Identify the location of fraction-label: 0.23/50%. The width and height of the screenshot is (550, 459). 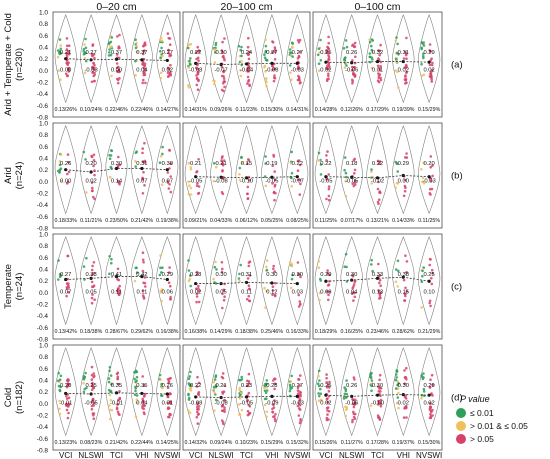
(116, 221).